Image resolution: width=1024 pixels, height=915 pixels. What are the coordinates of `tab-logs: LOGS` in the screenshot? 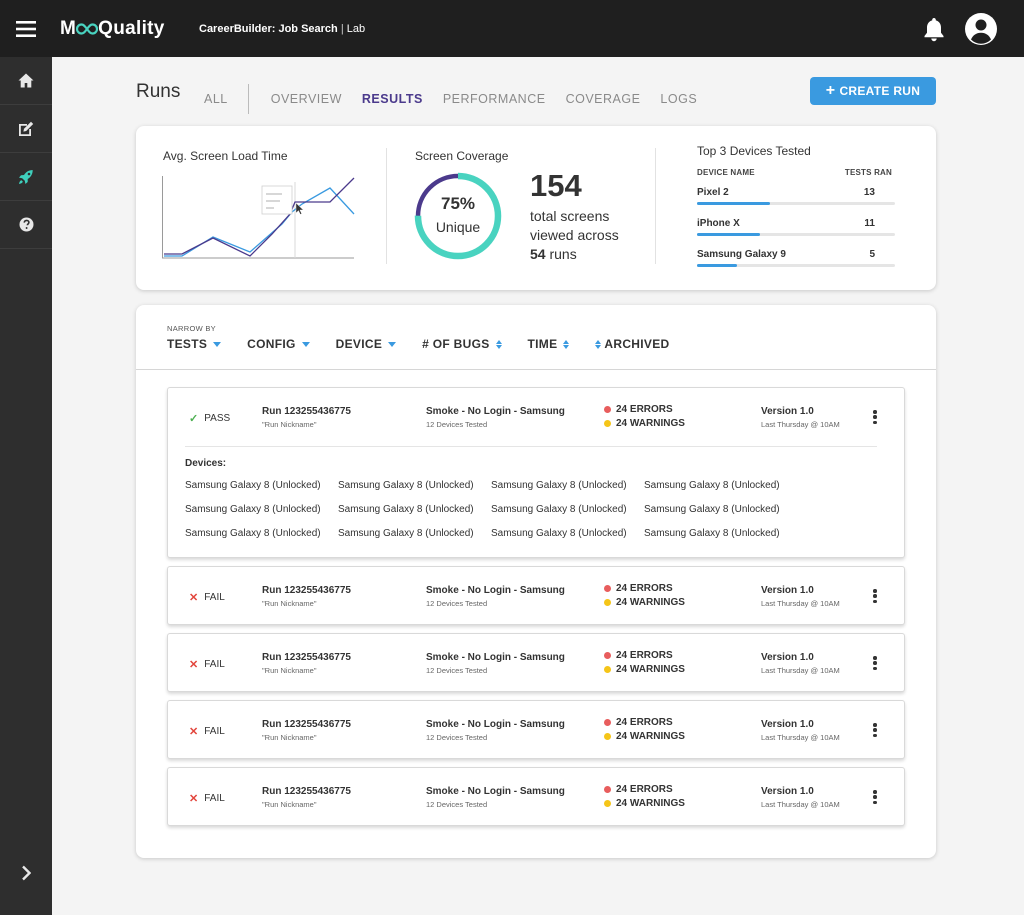 It's located at (679, 99).